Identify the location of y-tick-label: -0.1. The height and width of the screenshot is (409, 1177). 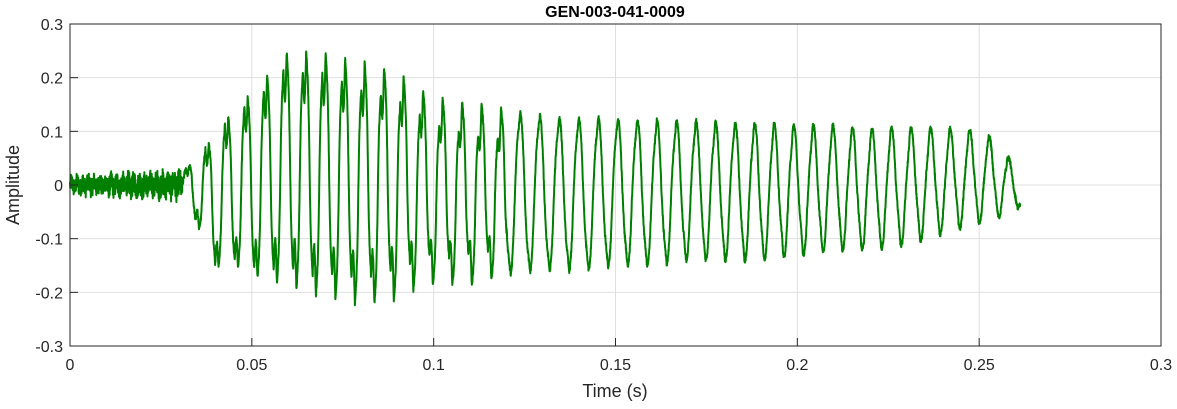
(49, 240).